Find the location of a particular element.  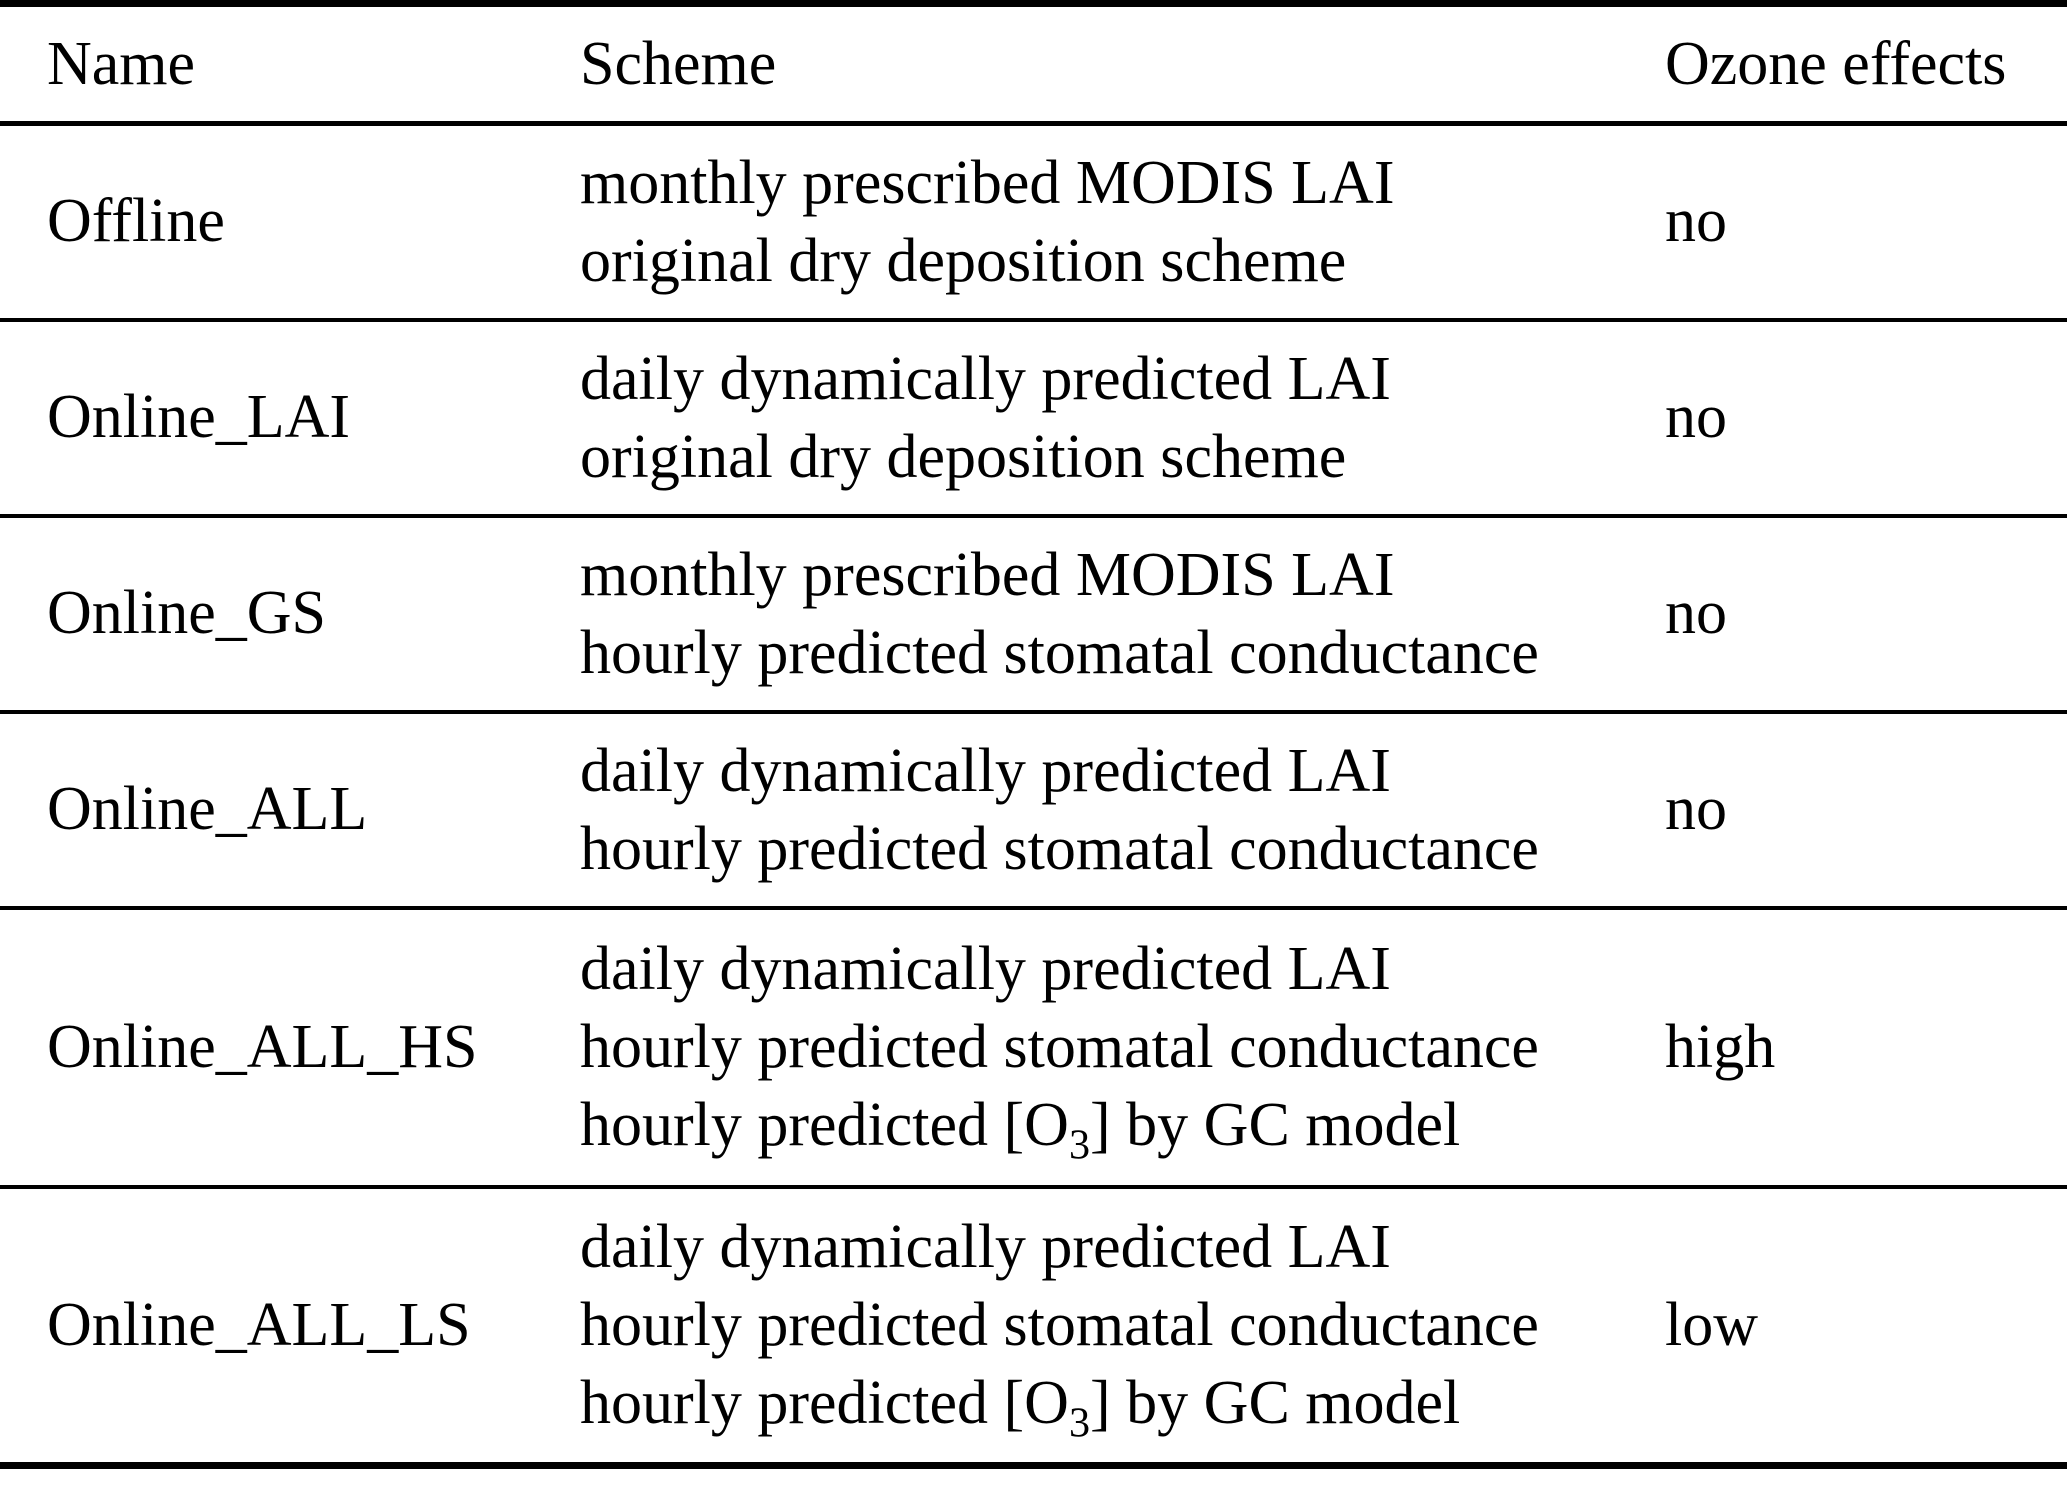

table-header: Name Scheme Ozone effects is located at coordinates (1033, 64).